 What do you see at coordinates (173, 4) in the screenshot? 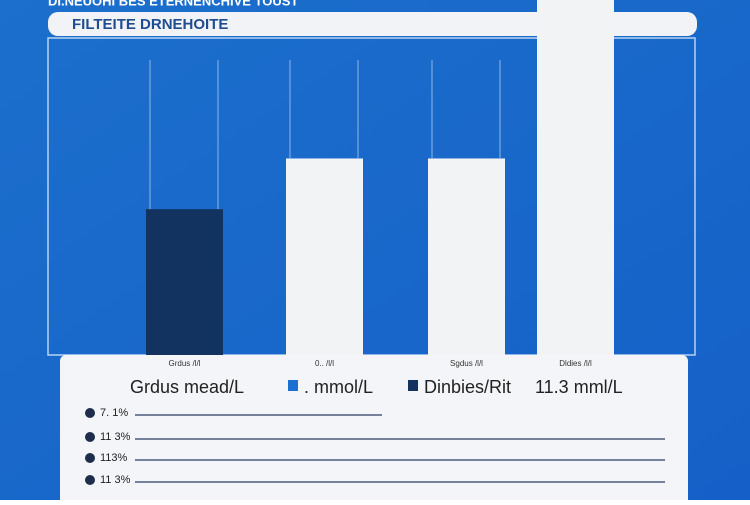
I see `chart-title: DI.NEUOHI BES ETERNENCHIVE TOUST` at bounding box center [173, 4].